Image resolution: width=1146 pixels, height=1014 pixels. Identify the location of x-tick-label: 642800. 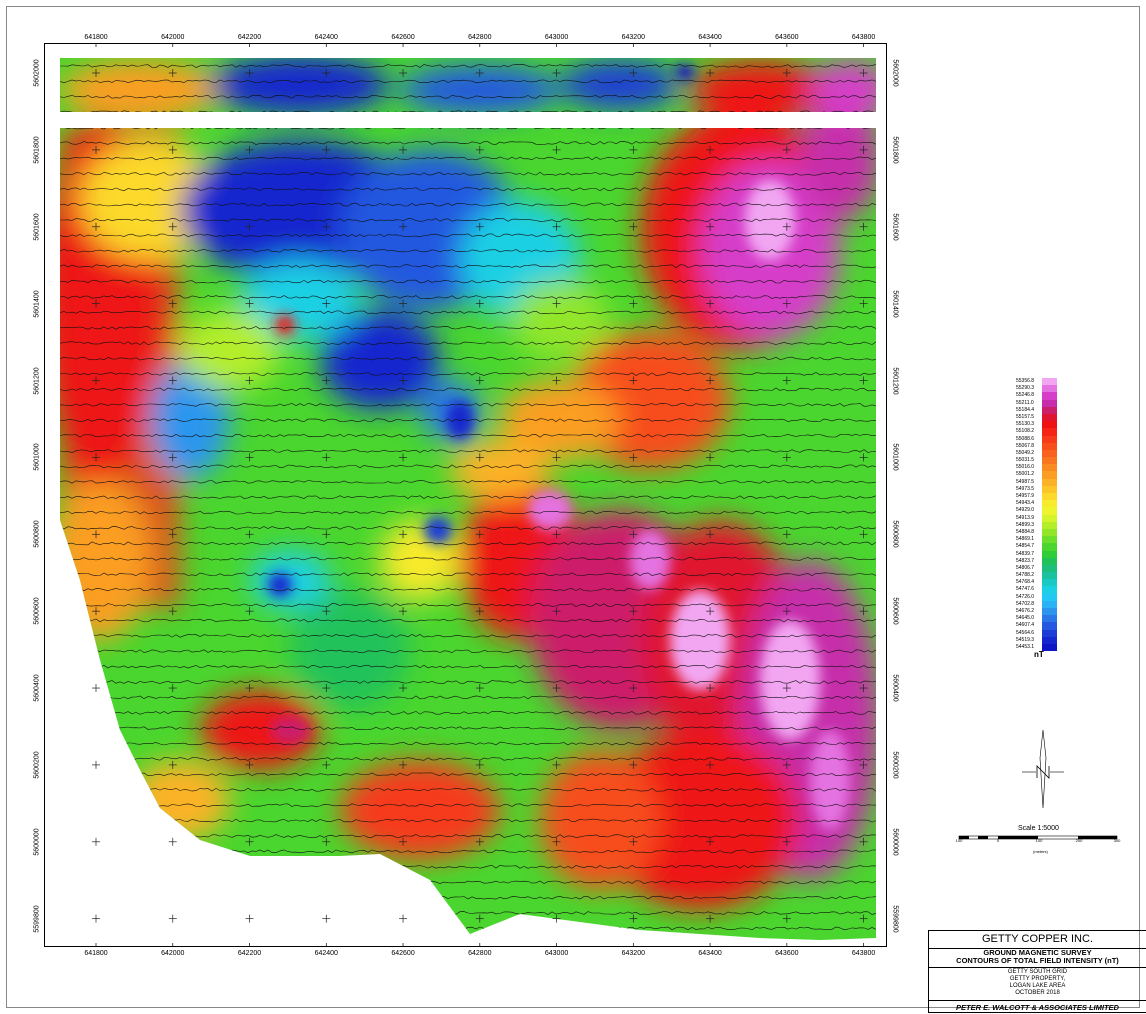
(480, 953).